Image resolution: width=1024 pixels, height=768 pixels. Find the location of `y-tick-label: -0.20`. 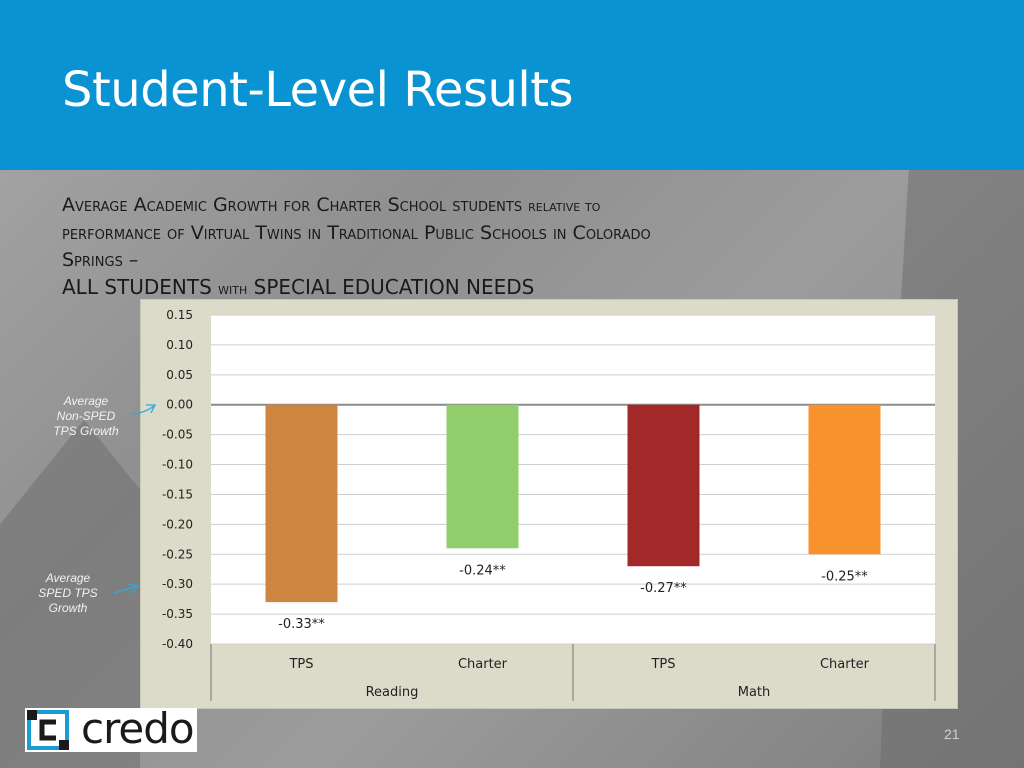

y-tick-label: -0.20 is located at coordinates (177, 524).